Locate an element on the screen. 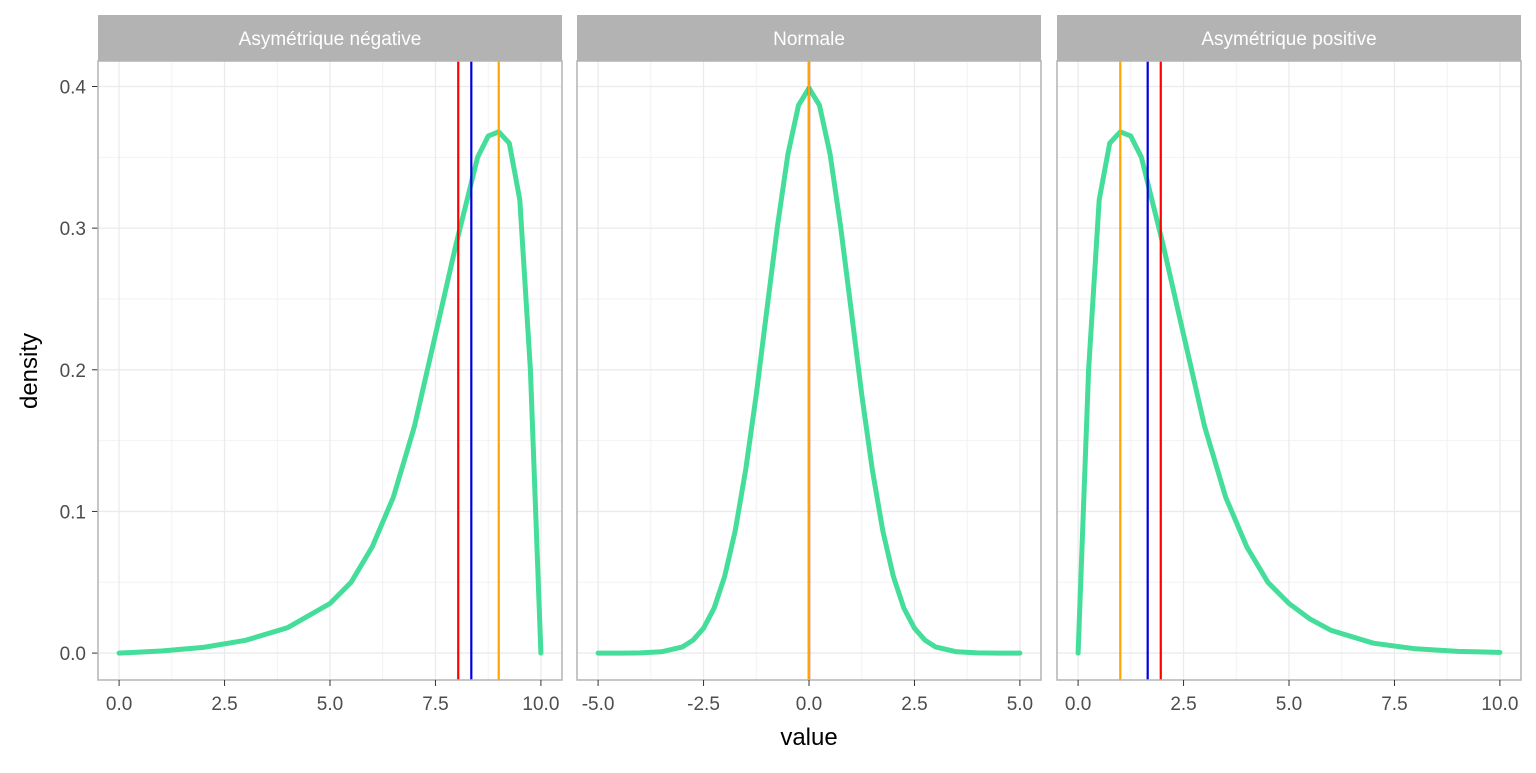 The width and height of the screenshot is (1536, 773). y-tick-label: 0.4 is located at coordinates (73, 87).